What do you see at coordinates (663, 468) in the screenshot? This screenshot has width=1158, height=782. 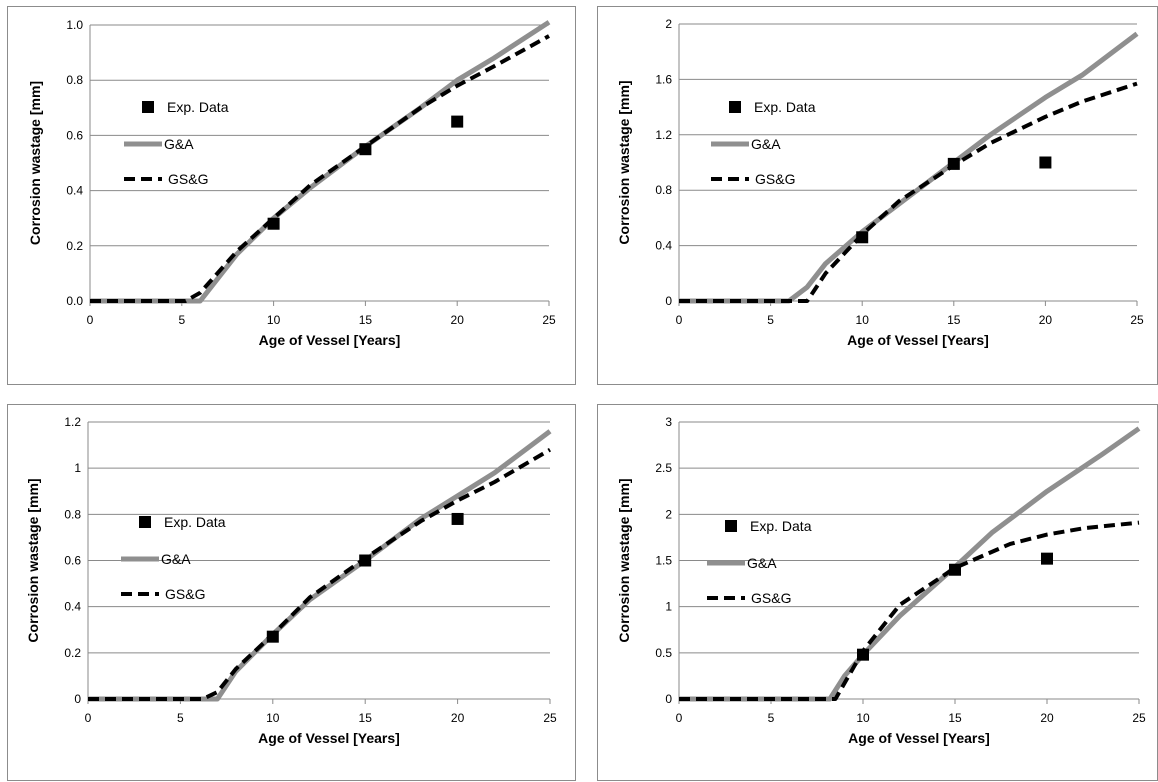 I see `y-tick-label: 2.5` at bounding box center [663, 468].